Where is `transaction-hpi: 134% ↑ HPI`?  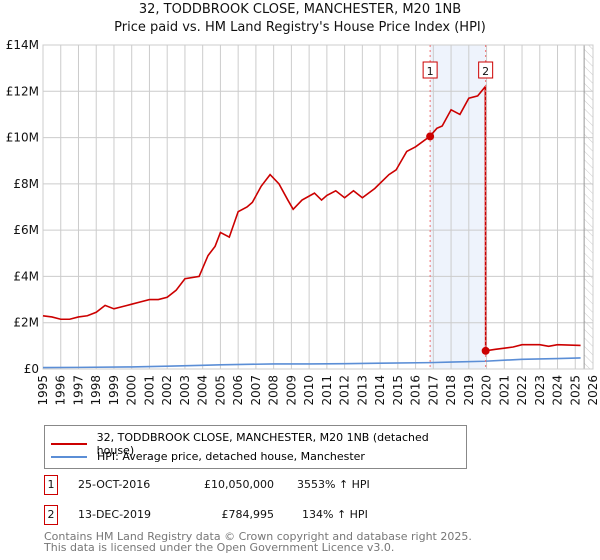 transaction-hpi: 134% ↑ HPI is located at coordinates (335, 514).